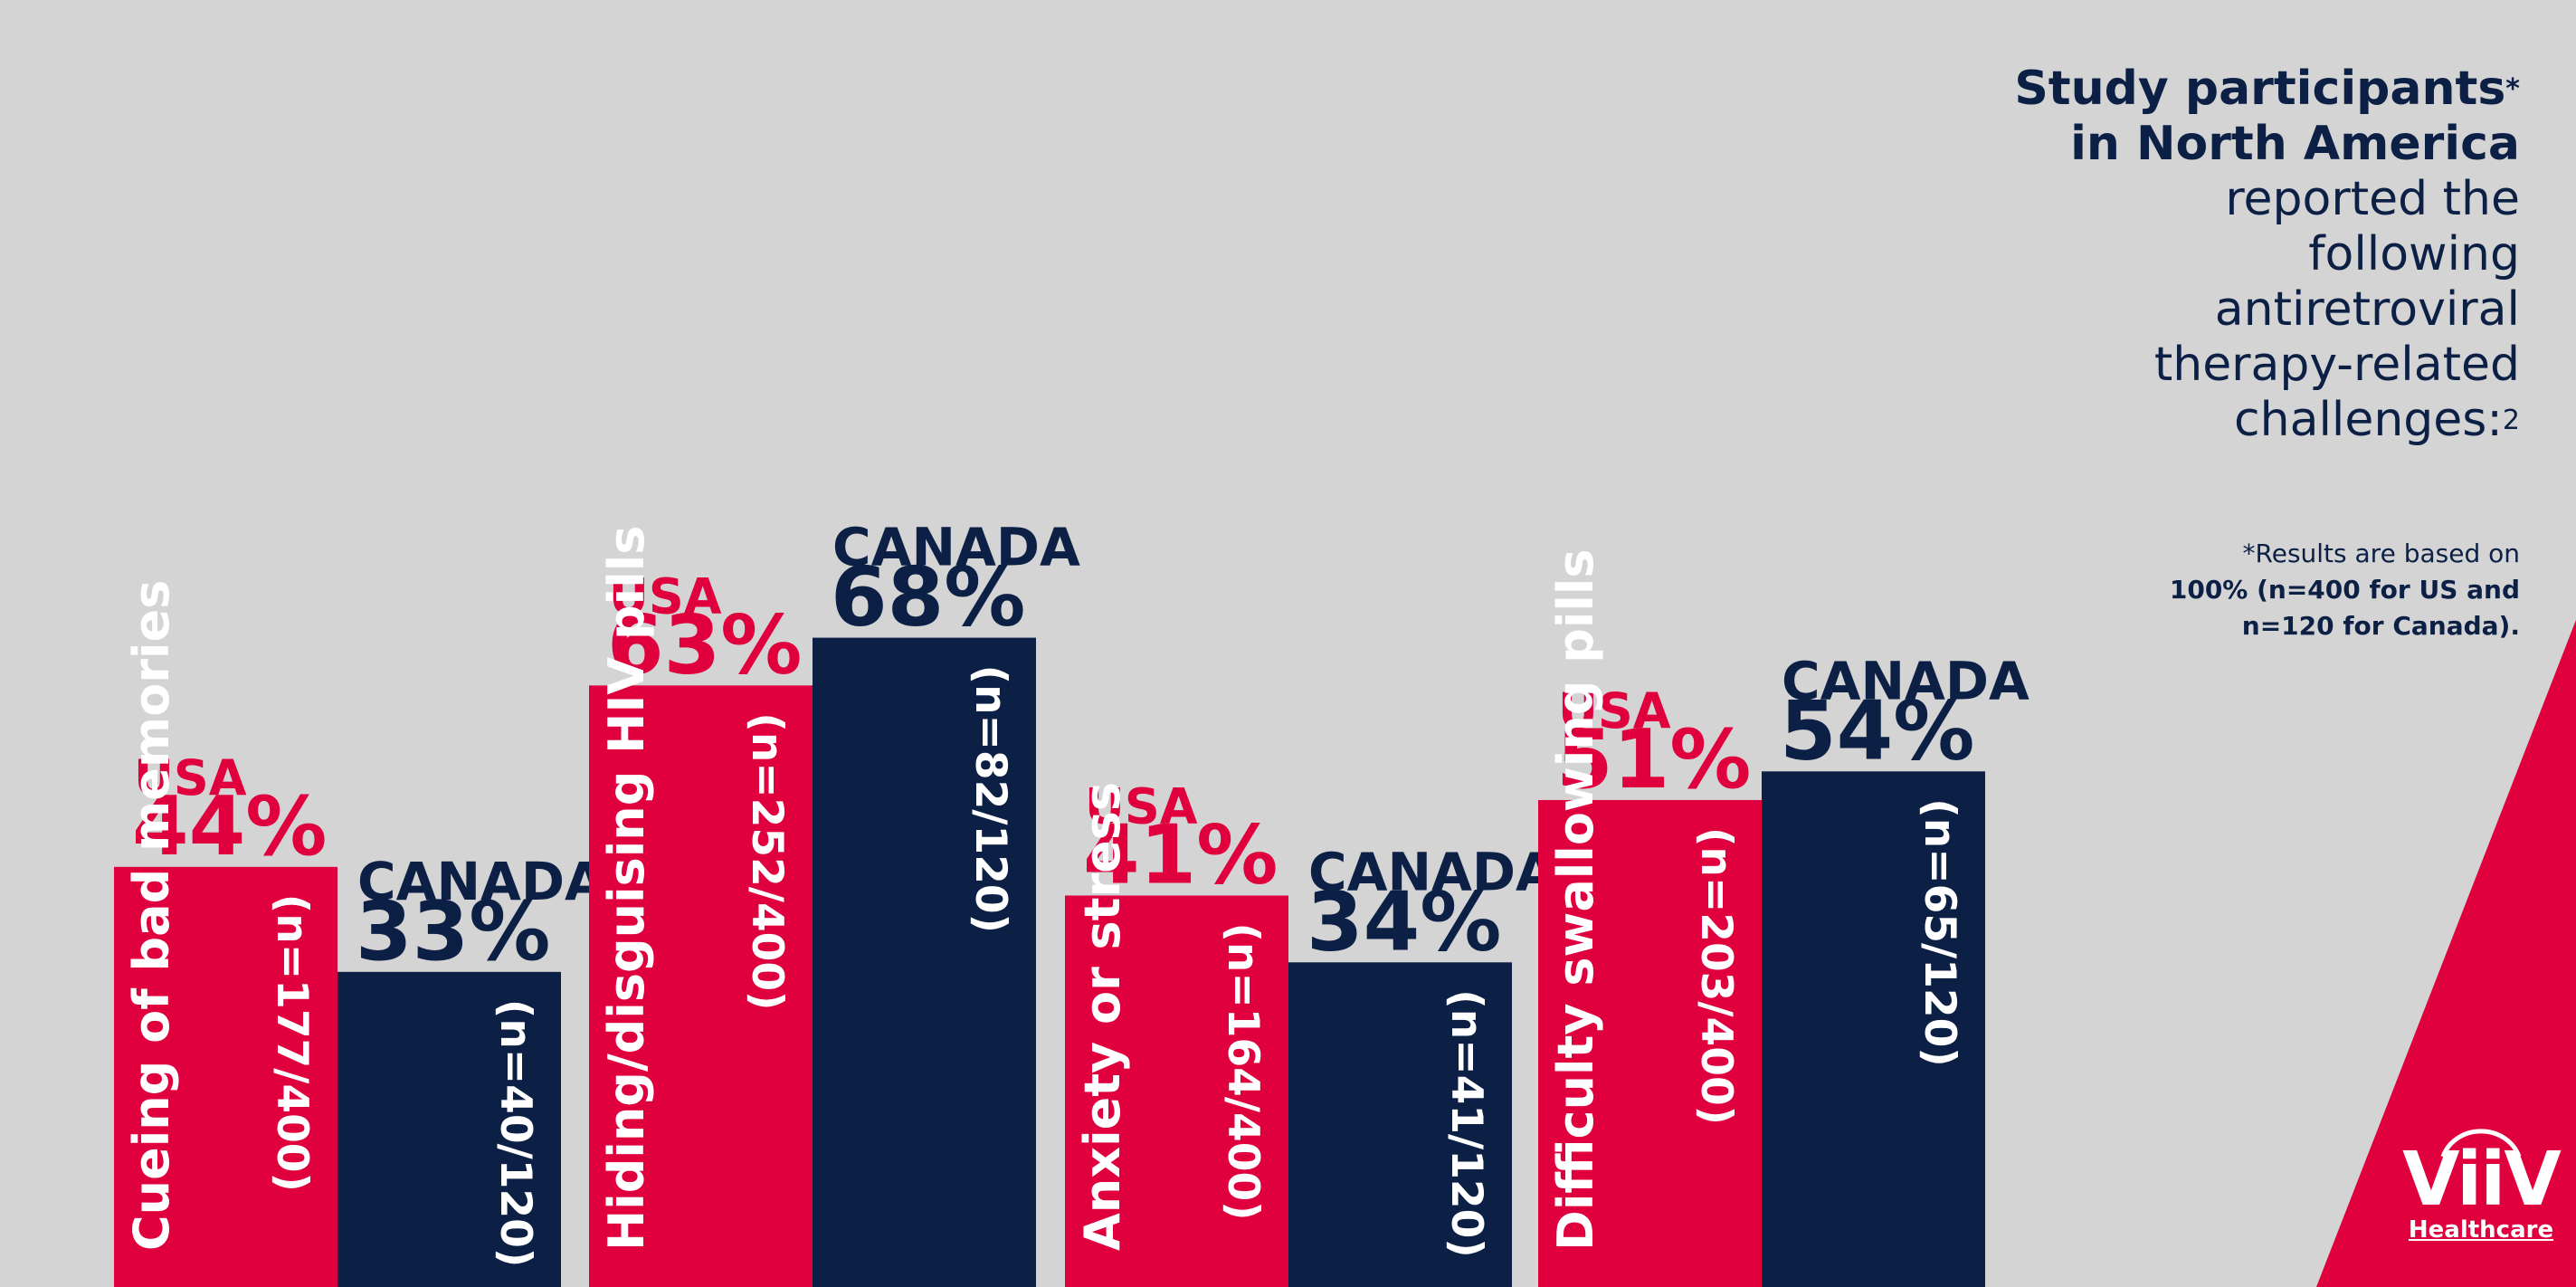 Image resolution: width=2576 pixels, height=1287 pixels. What do you see at coordinates (1432, 871) in the screenshot?
I see `country-label-canada-3: CANADA` at bounding box center [1432, 871].